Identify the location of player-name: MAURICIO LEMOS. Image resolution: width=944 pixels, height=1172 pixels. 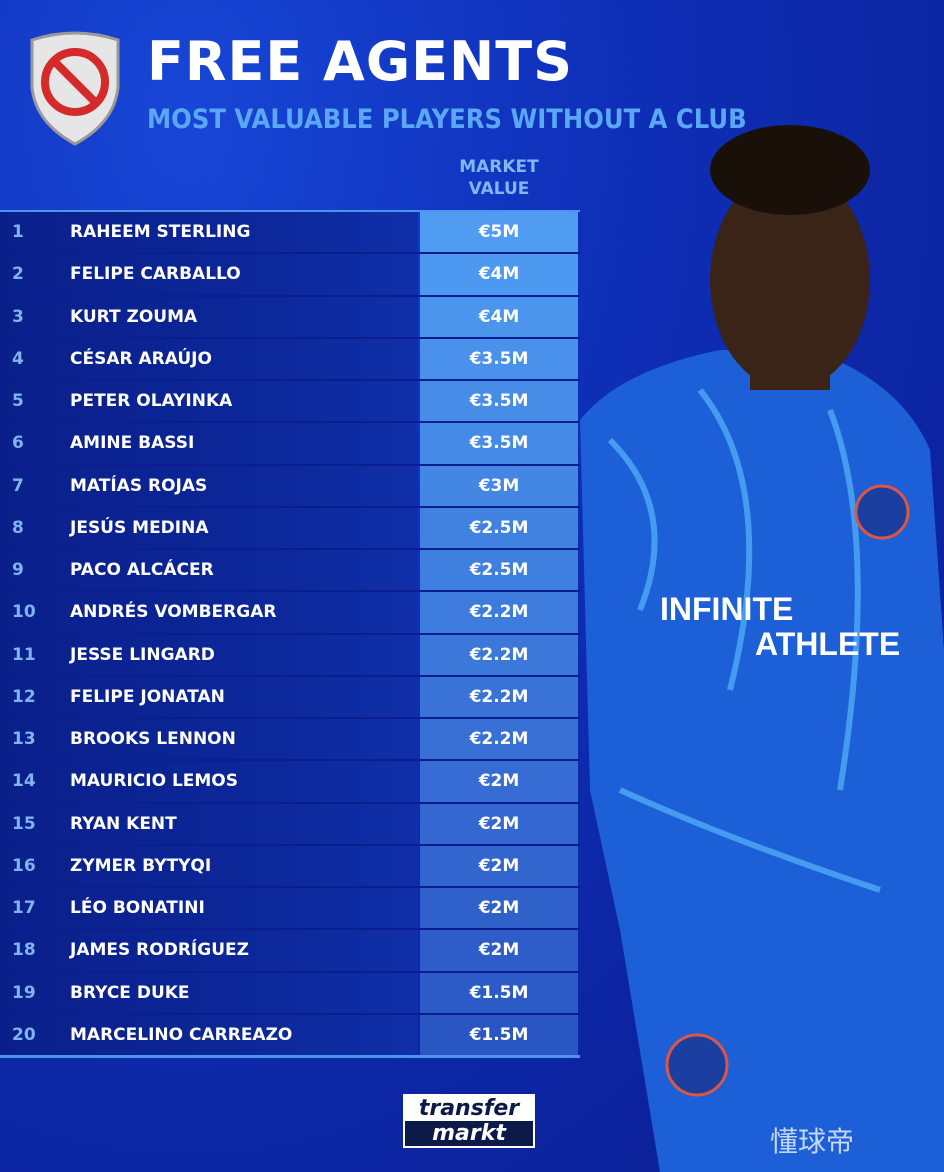
(154, 781).